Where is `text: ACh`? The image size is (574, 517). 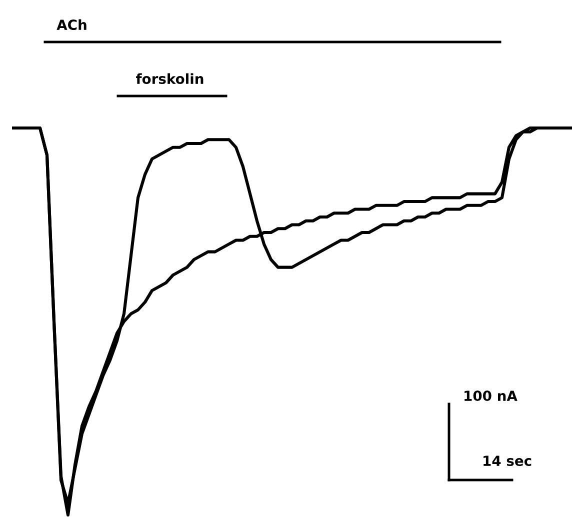 text: ACh is located at coordinates (71, 24).